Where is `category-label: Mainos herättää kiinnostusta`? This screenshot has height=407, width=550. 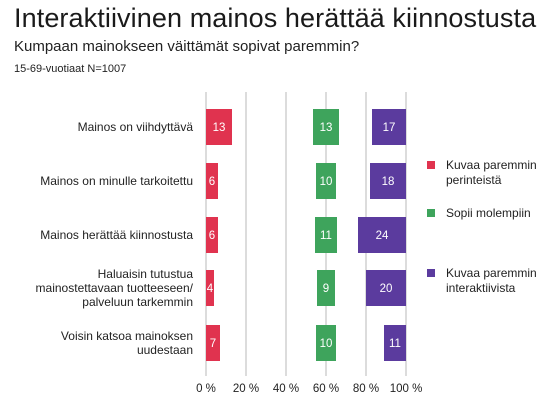 category-label: Mainos herättää kiinnostusta is located at coordinates (116, 235).